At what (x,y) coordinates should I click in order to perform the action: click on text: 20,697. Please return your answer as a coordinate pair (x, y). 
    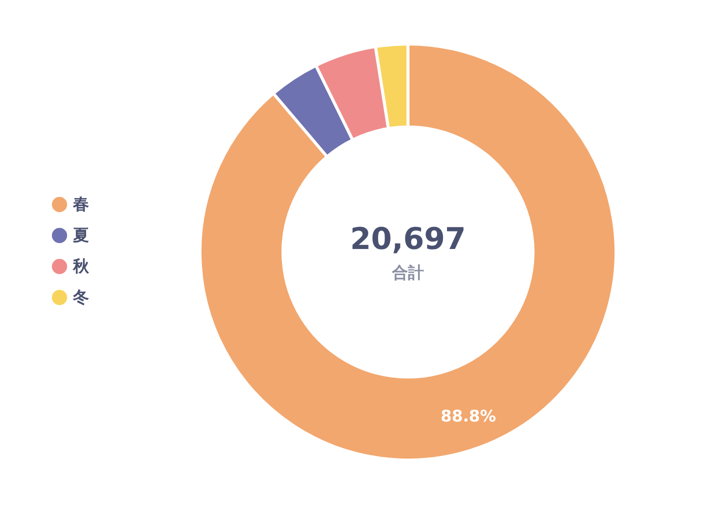
    Looking at the image, I should click on (408, 239).